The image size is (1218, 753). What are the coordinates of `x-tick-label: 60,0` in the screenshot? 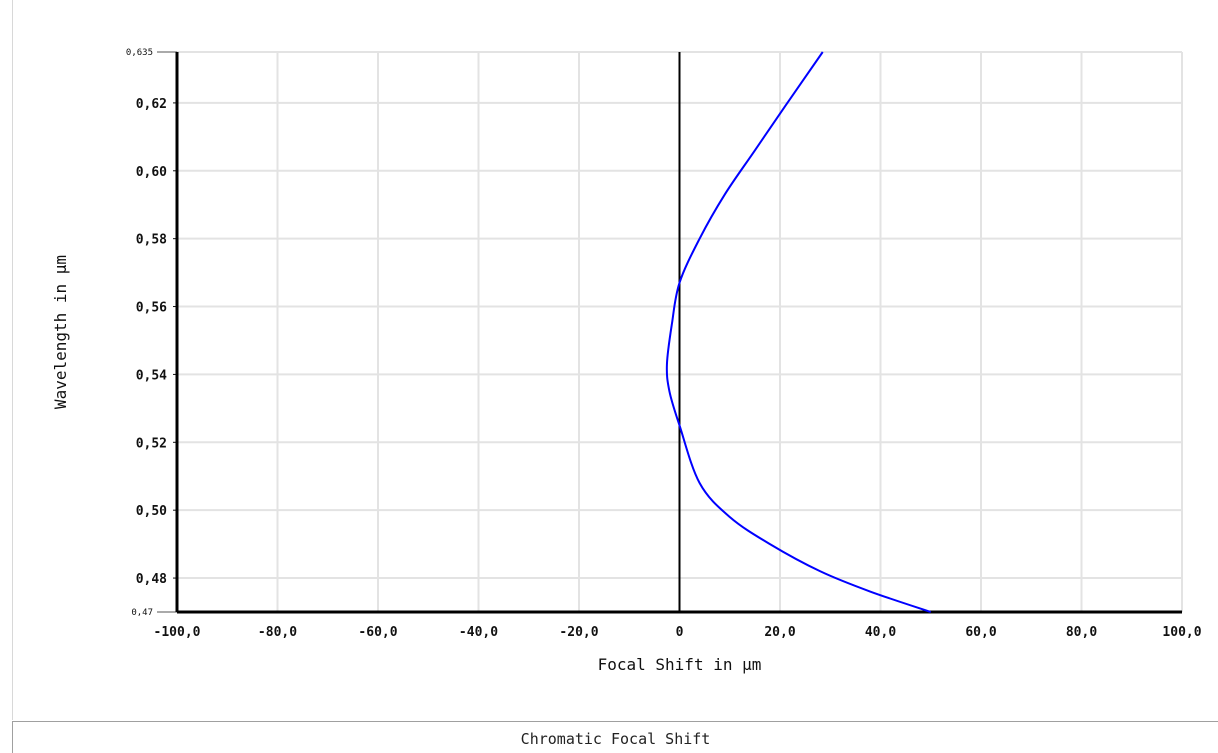 It's located at (980, 632).